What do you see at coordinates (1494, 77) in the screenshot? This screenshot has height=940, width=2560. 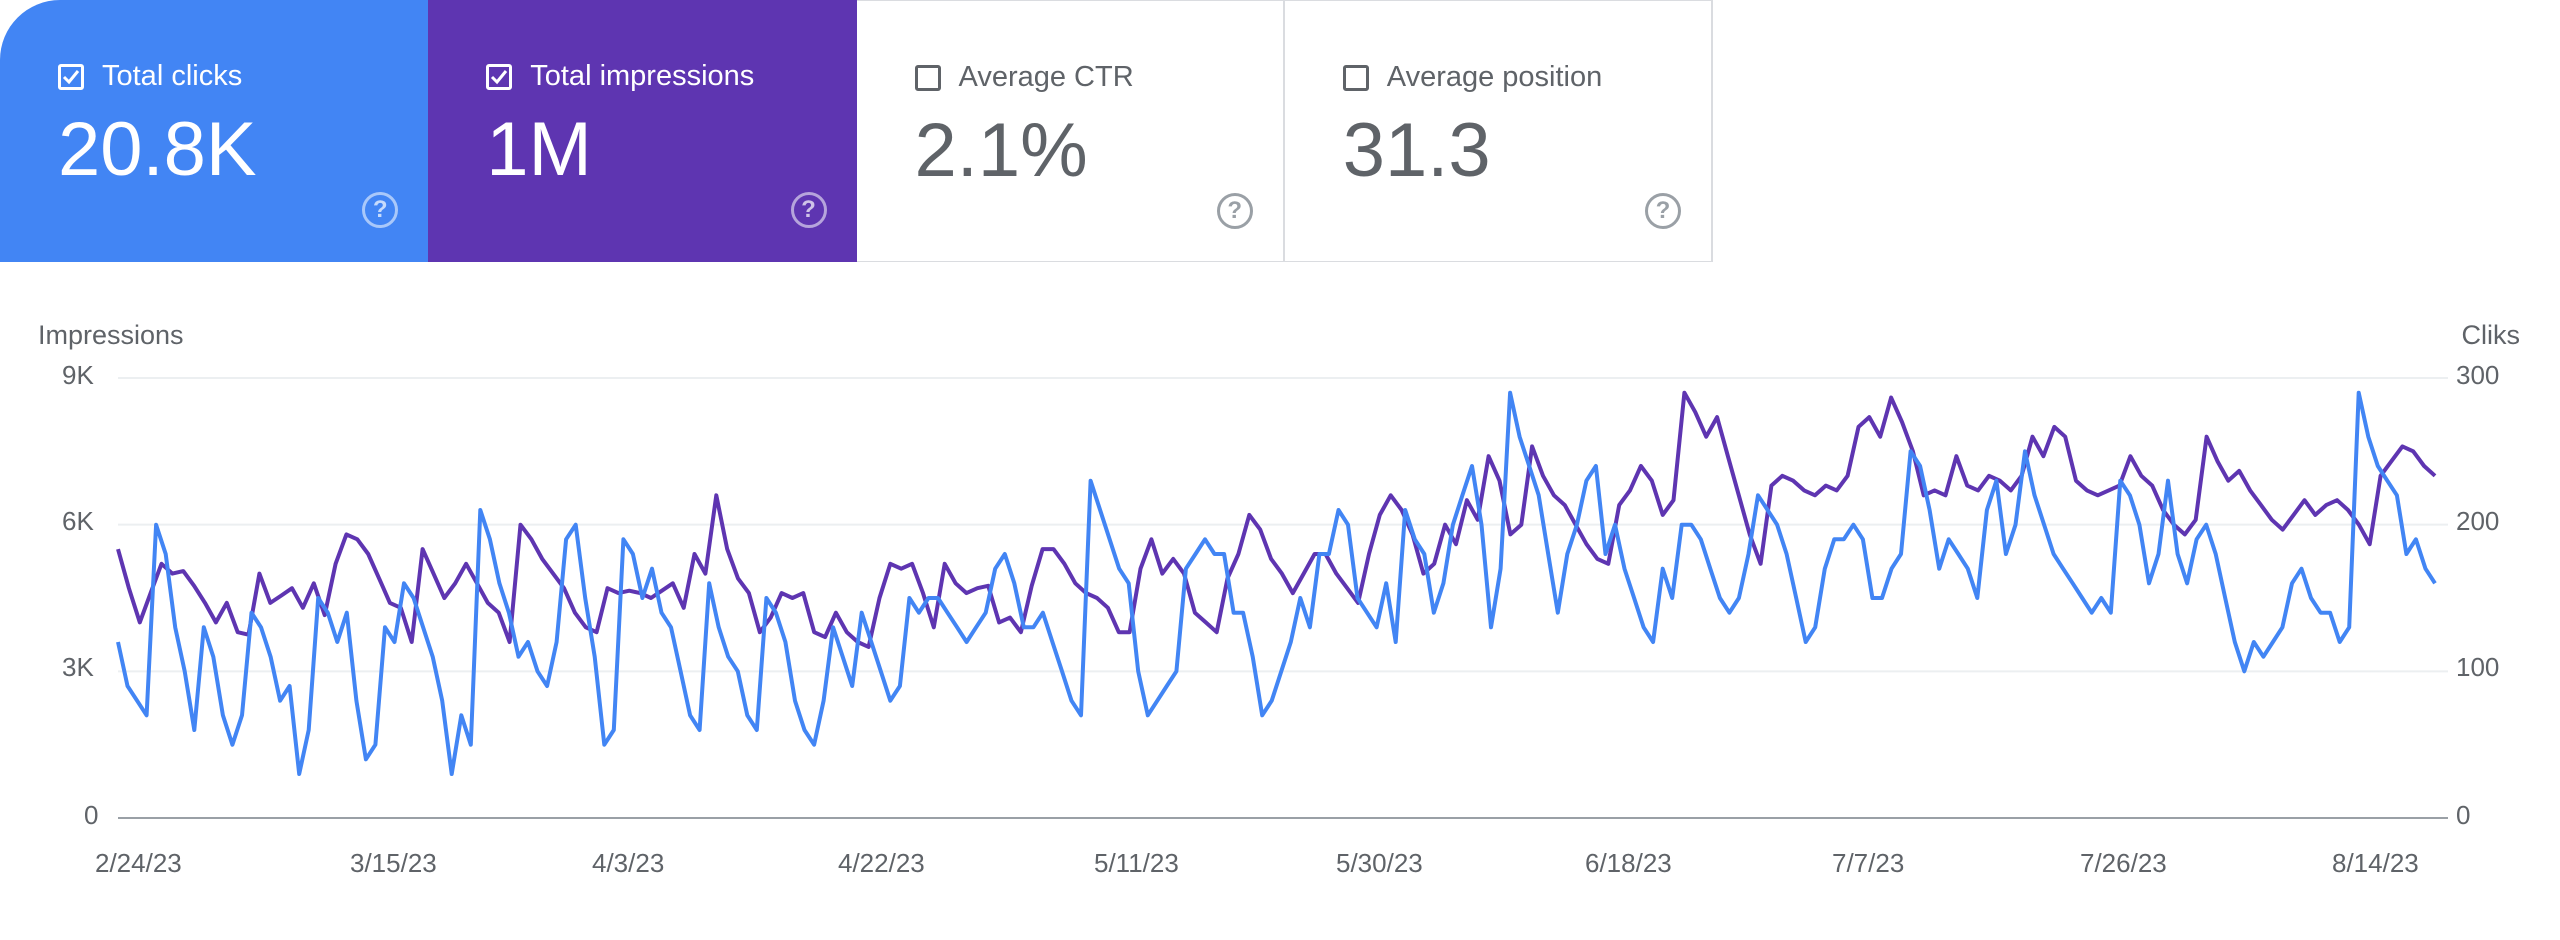 I see `metric-label: Average position` at bounding box center [1494, 77].